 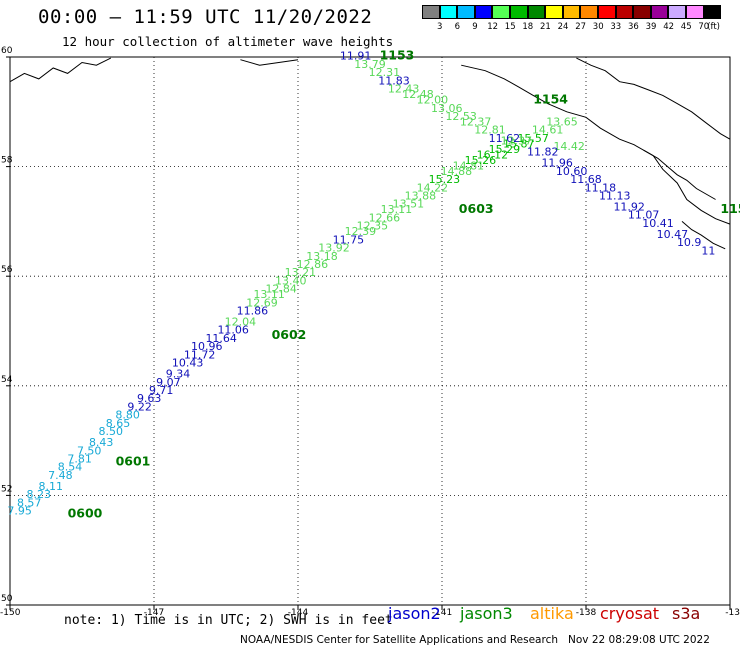 I want to click on swh-value-label: 8.80, so click(x=127, y=415).